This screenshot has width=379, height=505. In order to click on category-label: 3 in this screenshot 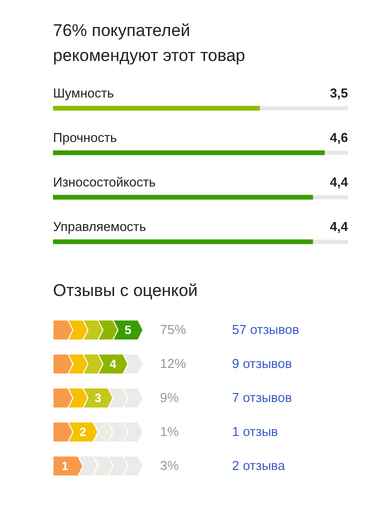, I will do `click(98, 398)`.